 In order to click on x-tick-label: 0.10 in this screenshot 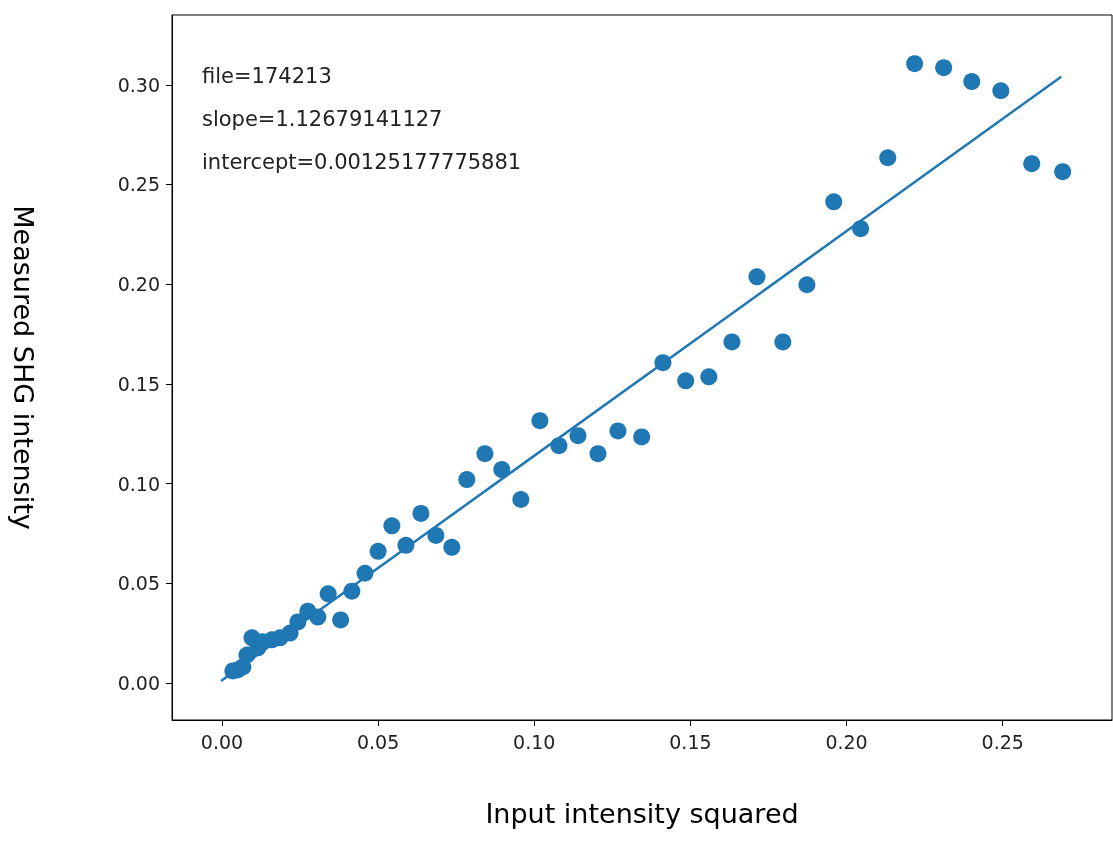, I will do `click(534, 741)`.